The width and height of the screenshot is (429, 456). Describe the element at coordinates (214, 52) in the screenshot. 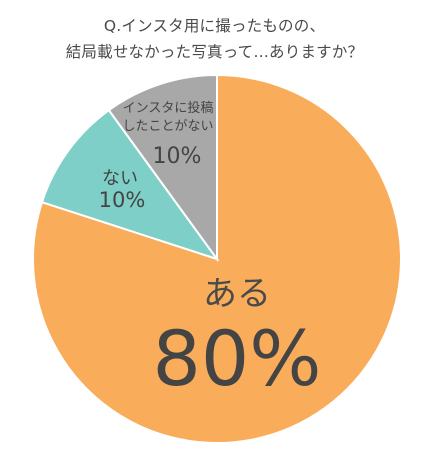

I see `chart-title-line-2: 結局載せなかった写真って…ありますか？` at that location.